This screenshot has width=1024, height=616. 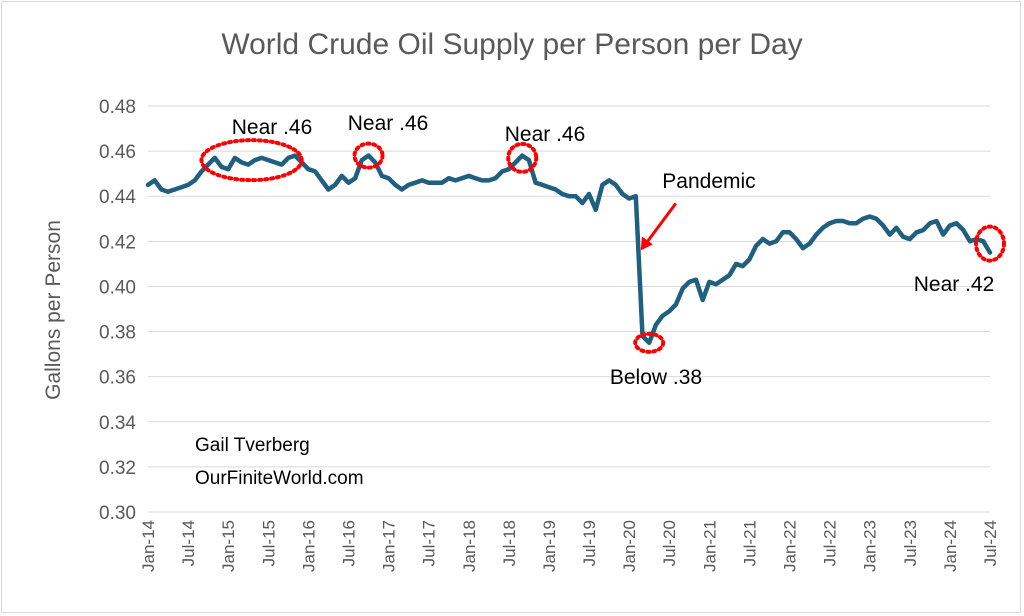 I want to click on x-tick-label: Jul-24, so click(x=990, y=543).